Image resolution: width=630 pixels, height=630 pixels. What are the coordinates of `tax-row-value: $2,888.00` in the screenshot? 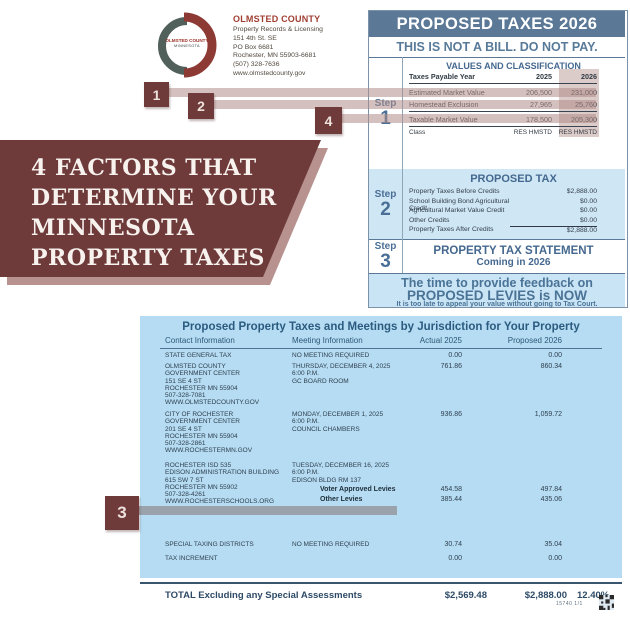 It's located at (581, 191).